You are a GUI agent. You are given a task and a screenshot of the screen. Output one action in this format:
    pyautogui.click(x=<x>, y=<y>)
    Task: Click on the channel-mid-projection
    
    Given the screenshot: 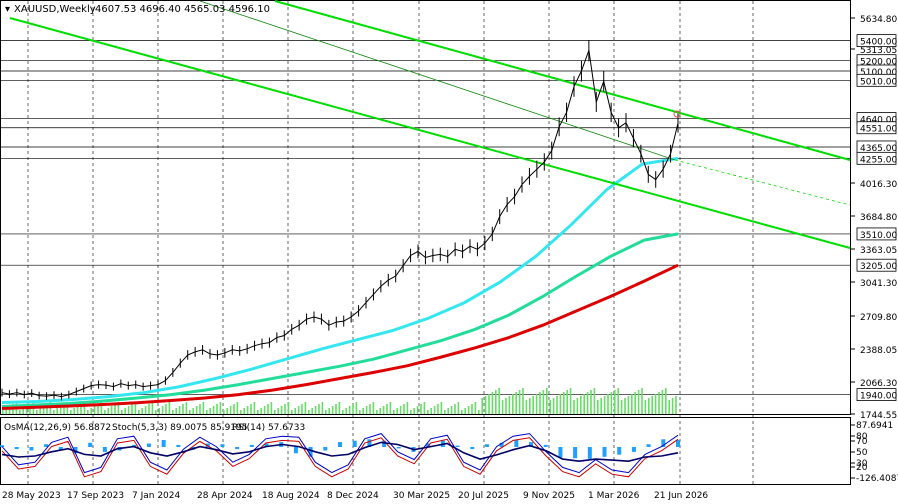 What is the action you would take?
    pyautogui.click(x=762, y=182)
    